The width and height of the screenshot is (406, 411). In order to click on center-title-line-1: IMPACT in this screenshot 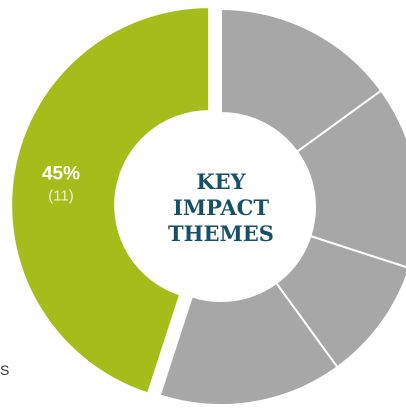, I will do `click(221, 207)`.